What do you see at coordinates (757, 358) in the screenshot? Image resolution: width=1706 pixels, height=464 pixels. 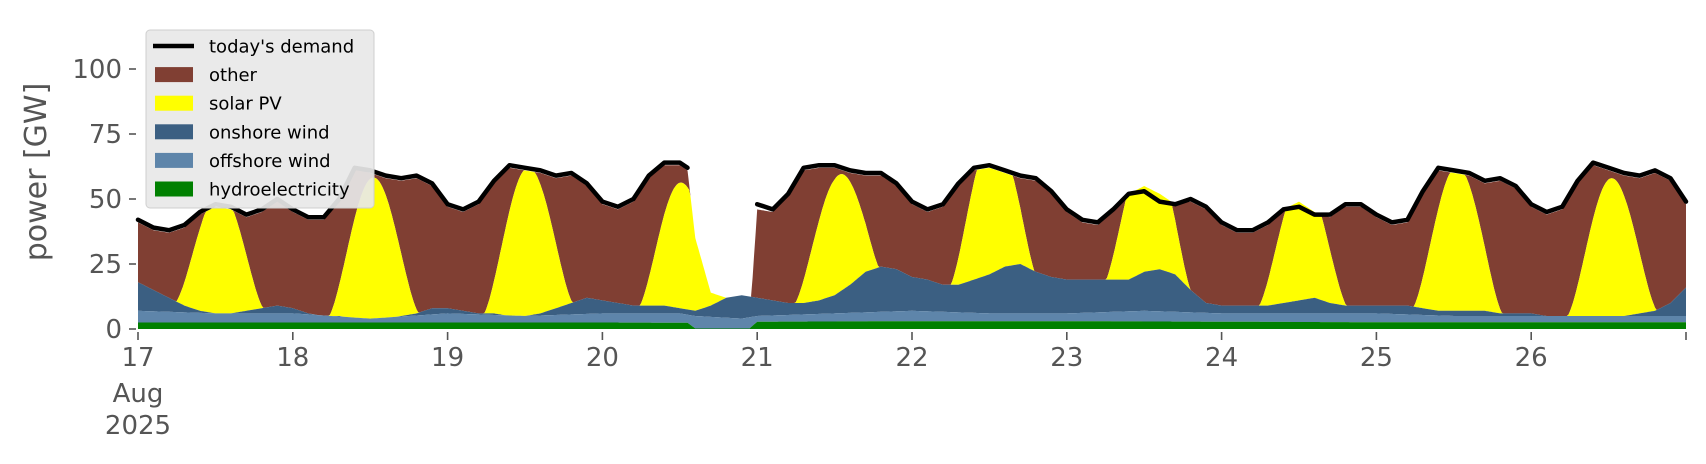 I see `x-tick-label-21: 21` at bounding box center [757, 358].